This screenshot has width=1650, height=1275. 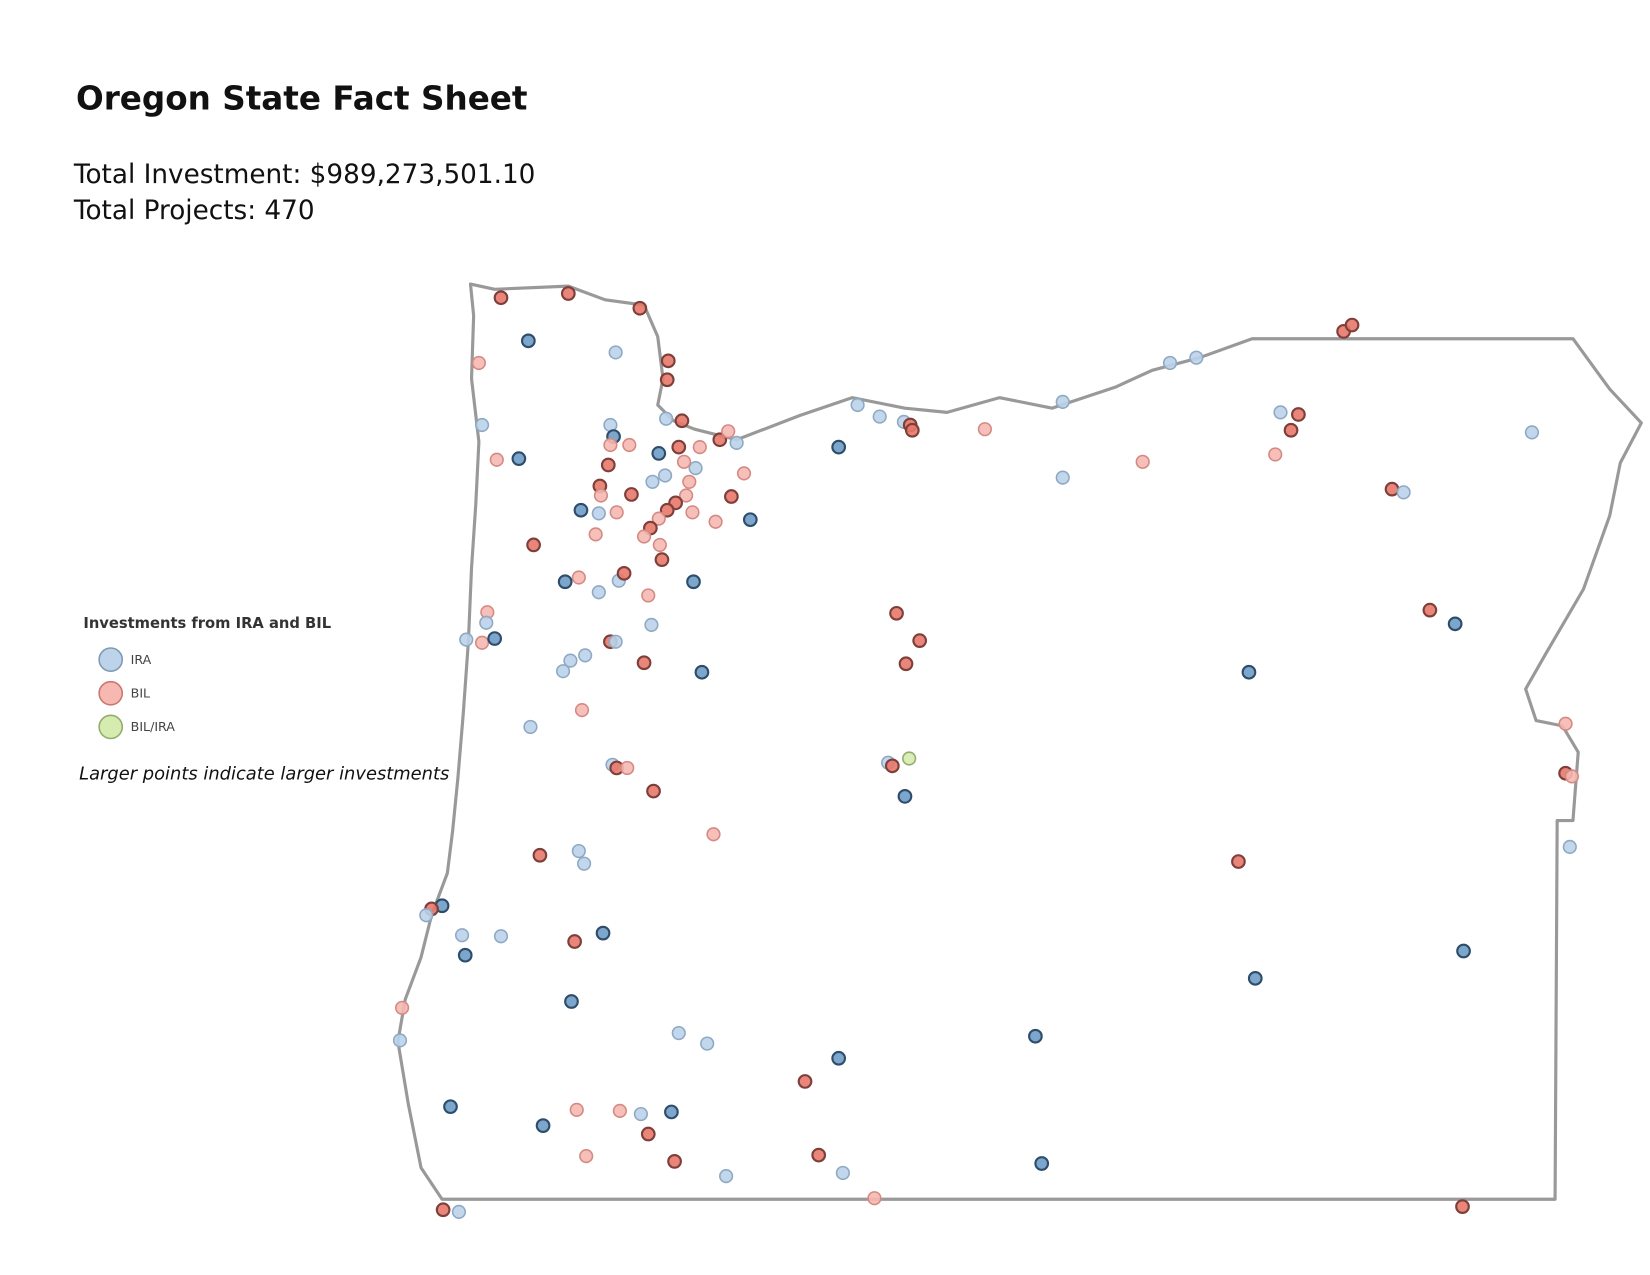 What do you see at coordinates (141, 659) in the screenshot?
I see `legend-label: IRA` at bounding box center [141, 659].